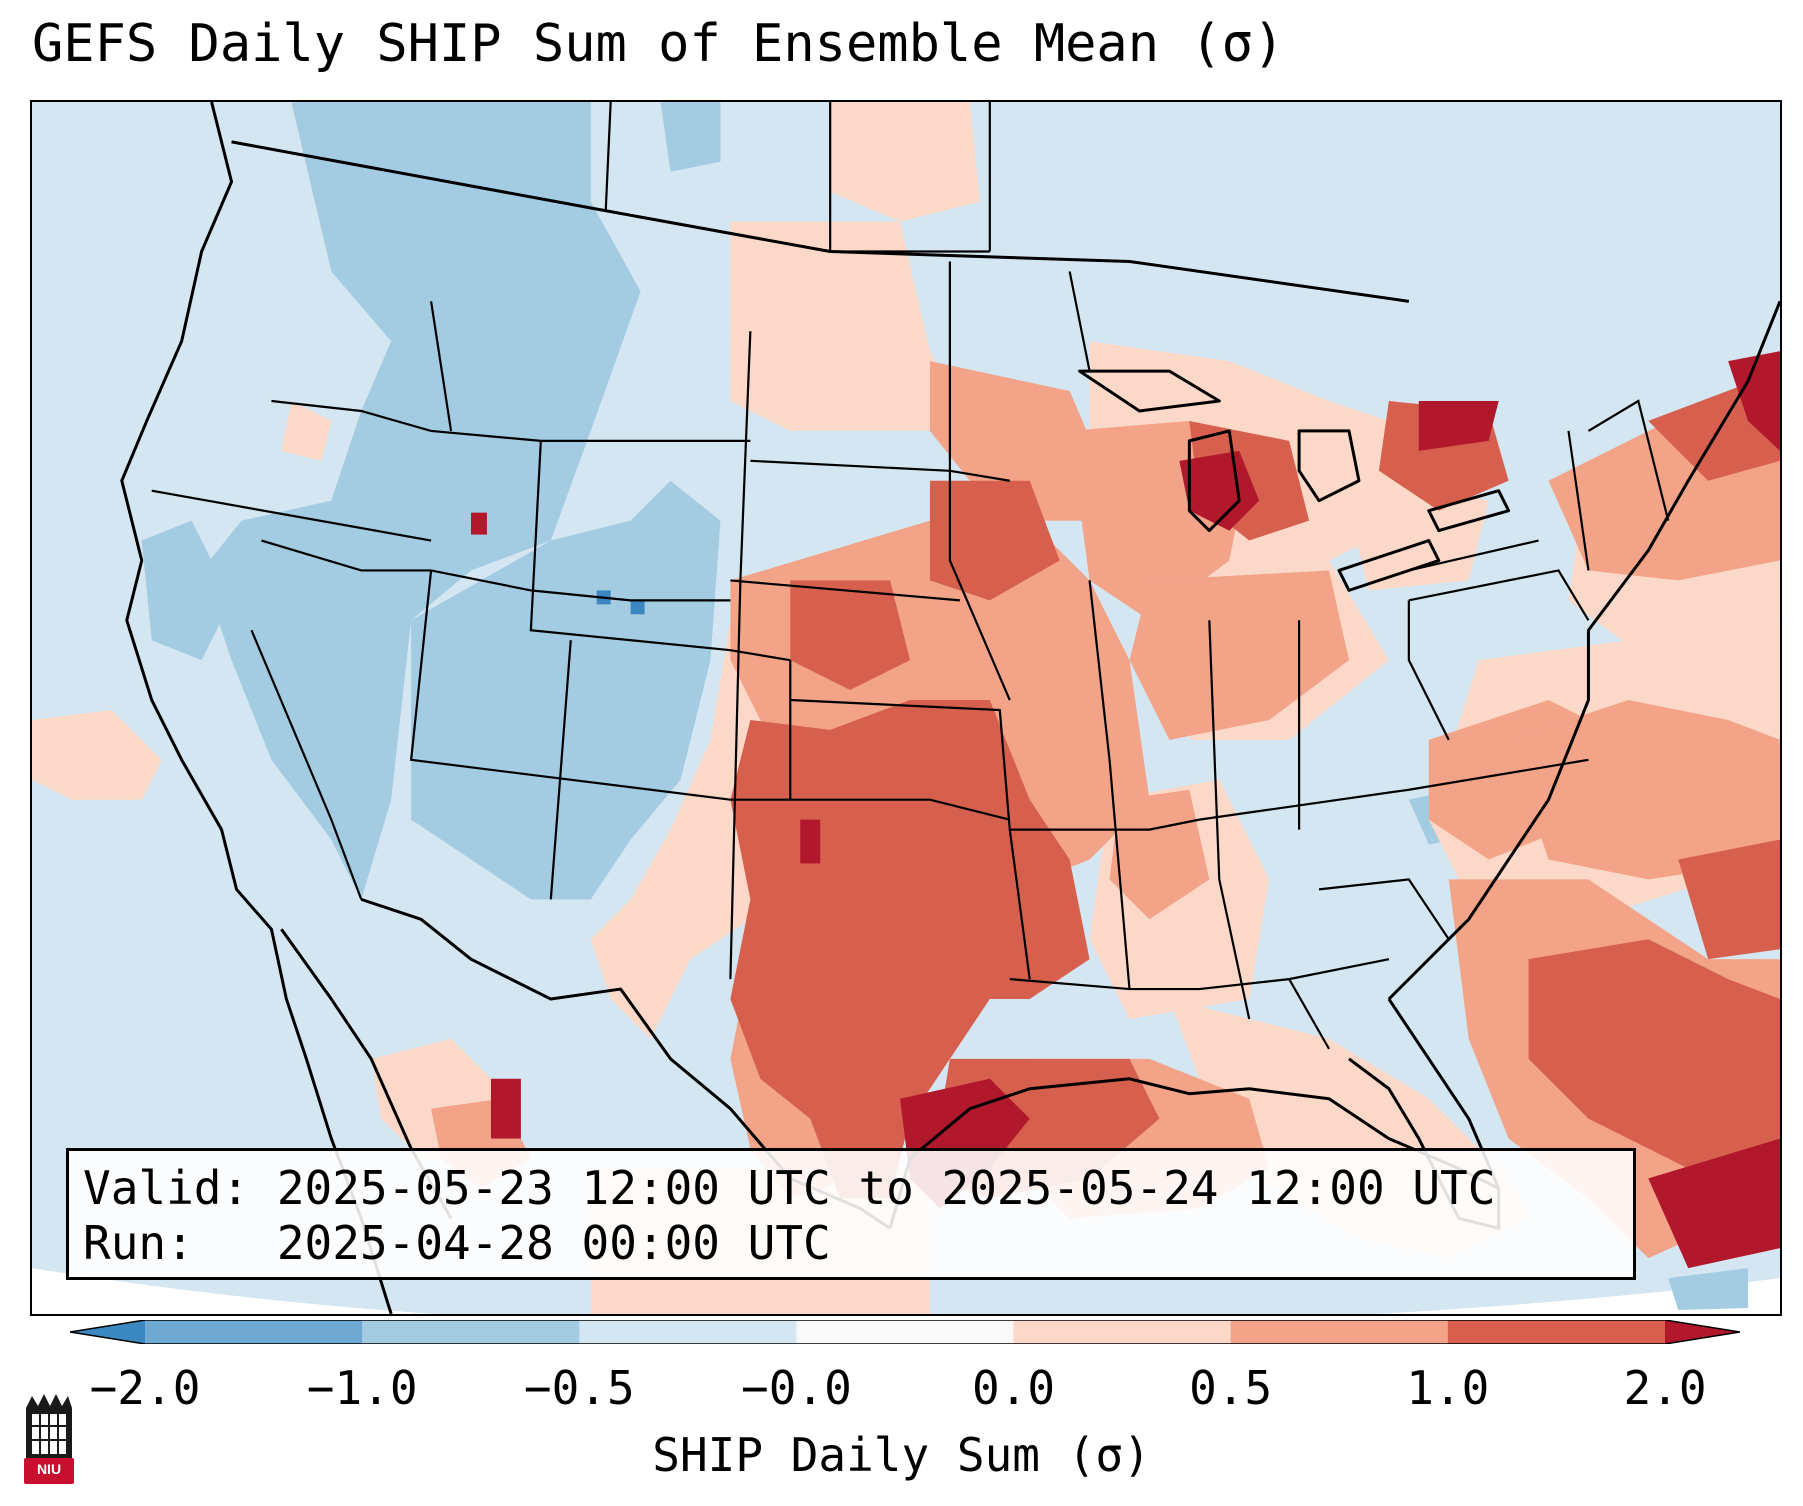 This screenshot has height=1506, width=1803. What do you see at coordinates (362, 1388) in the screenshot?
I see `colorbar-tick-label: −1.0` at bounding box center [362, 1388].